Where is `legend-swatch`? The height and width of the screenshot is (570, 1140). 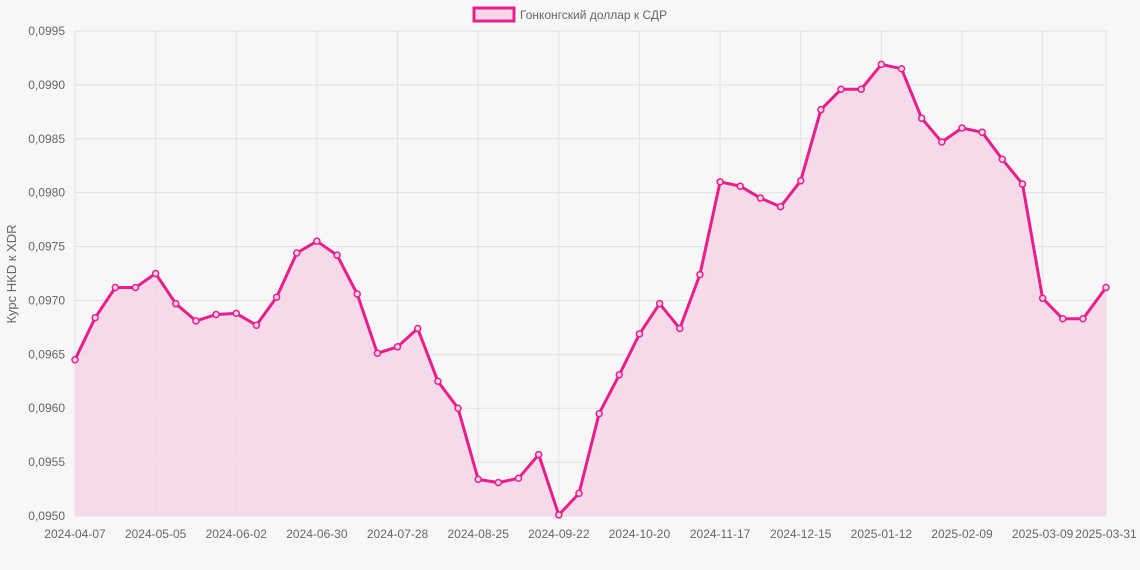 legend-swatch is located at coordinates (494, 14).